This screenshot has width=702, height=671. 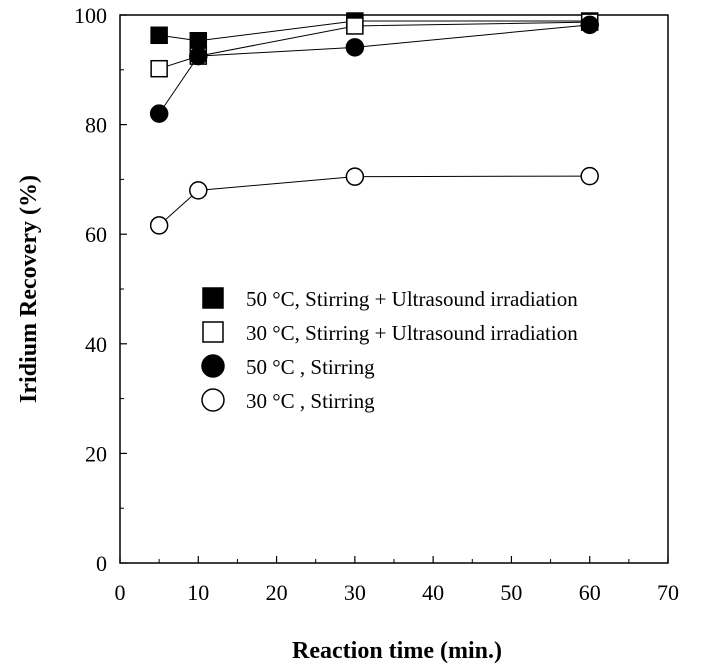 I want to click on x-tick-label: 40, so click(x=433, y=592).